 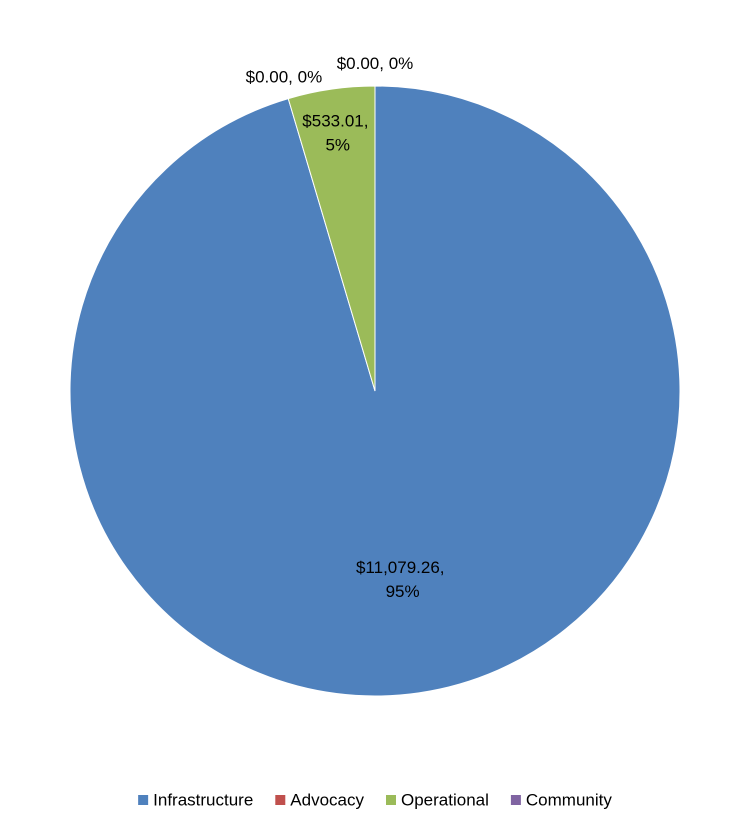 What do you see at coordinates (331, 238) in the screenshot?
I see `pie-slice` at bounding box center [331, 238].